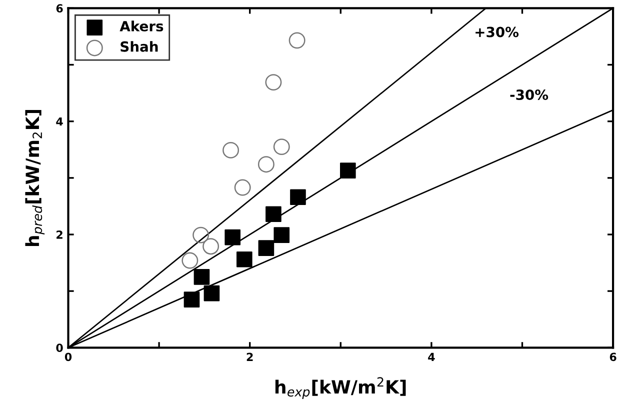 The width and height of the screenshot is (632, 409). Describe the element at coordinates (249, 356) in the screenshot. I see `x-tick-label: 2` at that location.